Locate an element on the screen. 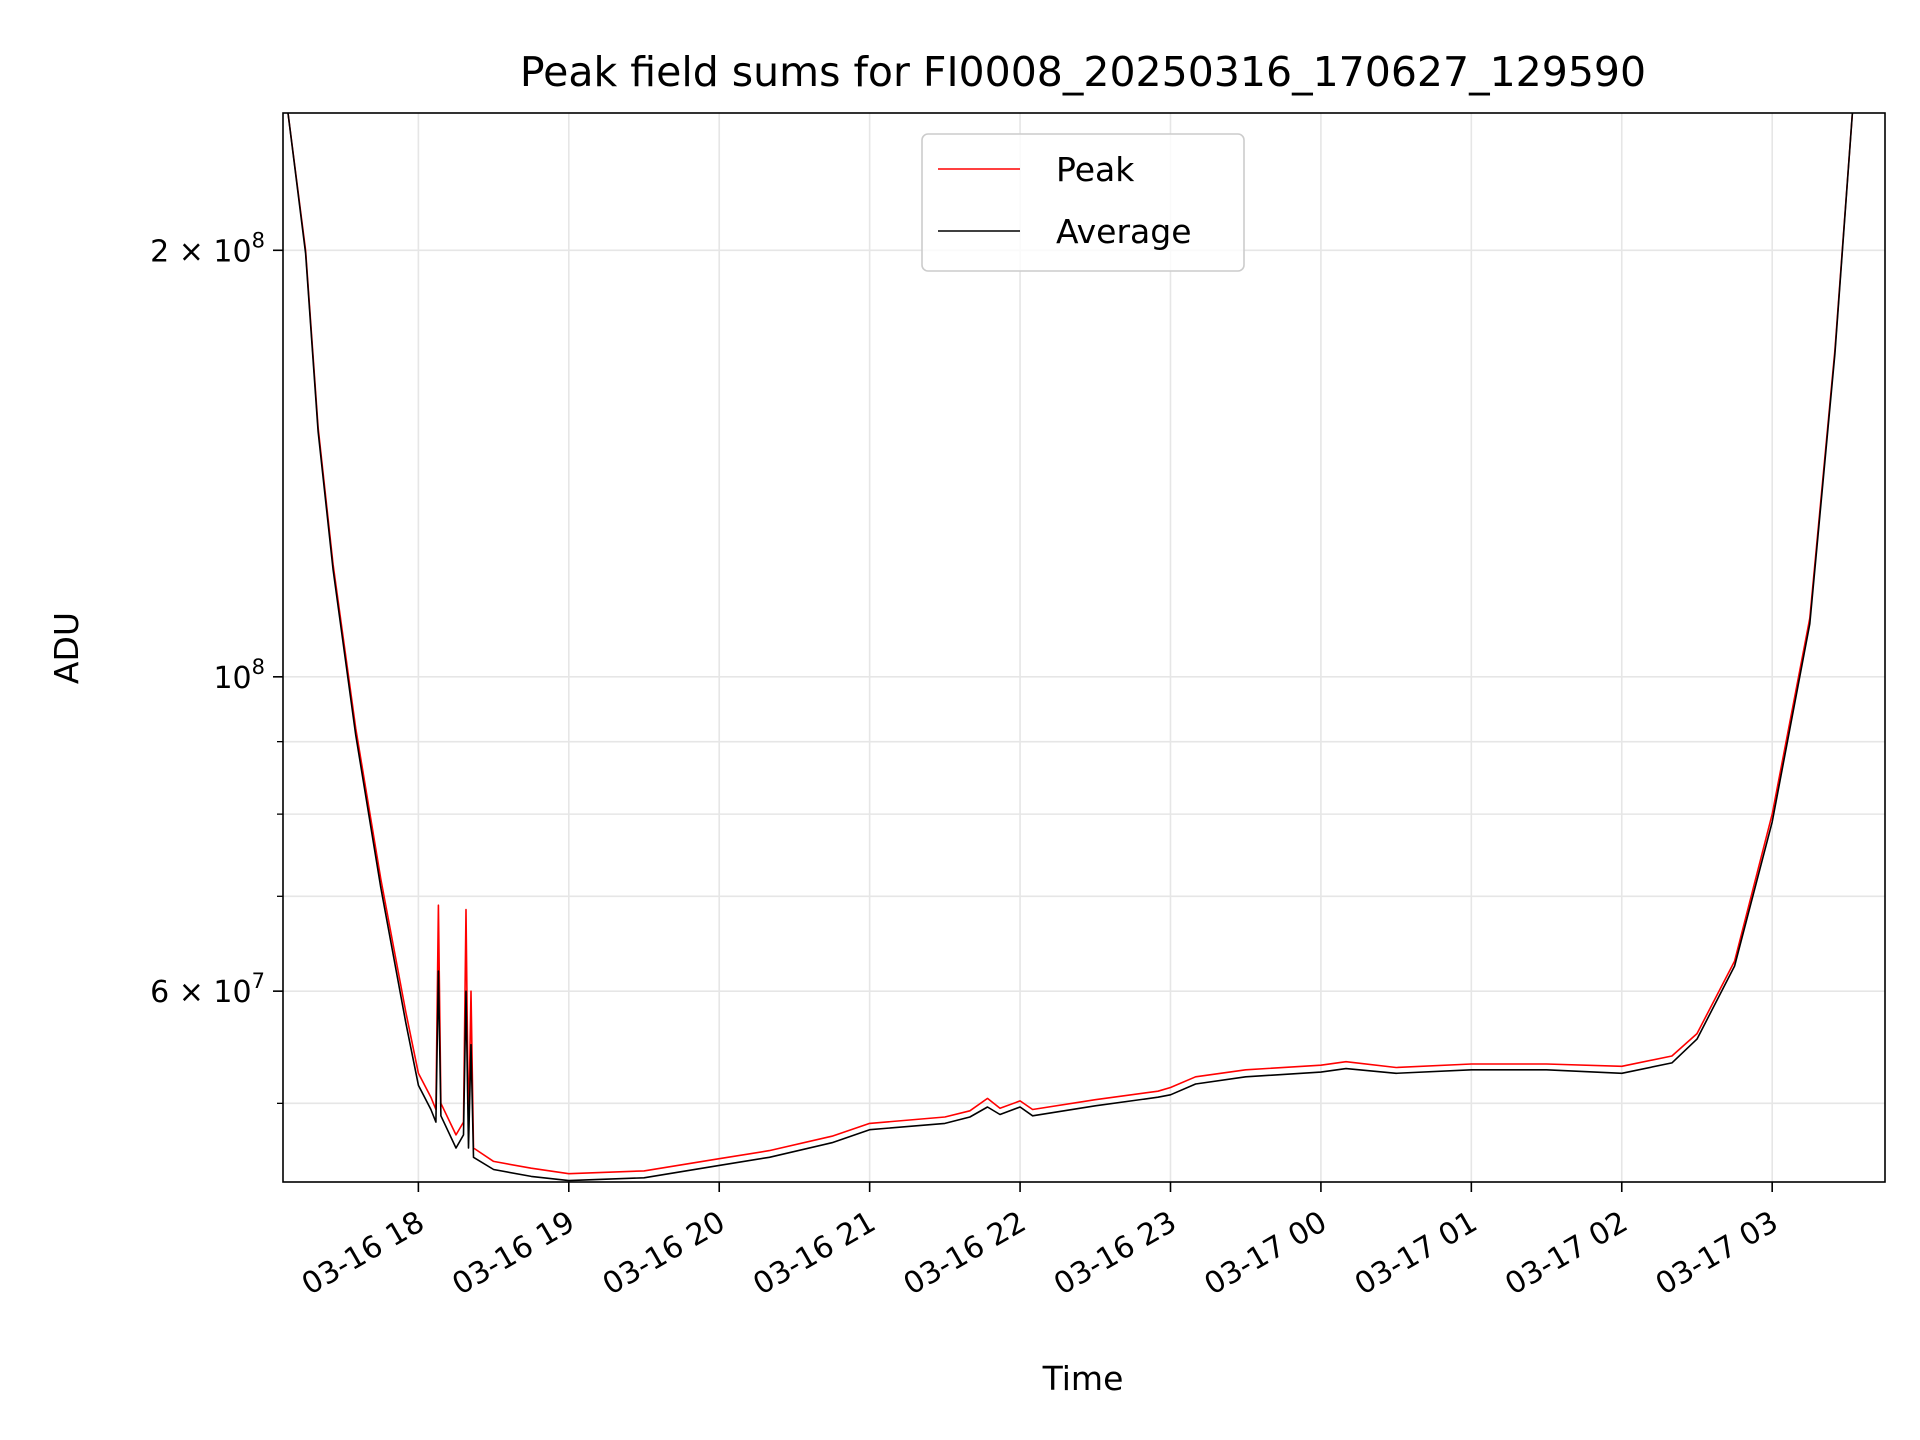  y-tick-label: 2 × 108 is located at coordinates (207, 248).